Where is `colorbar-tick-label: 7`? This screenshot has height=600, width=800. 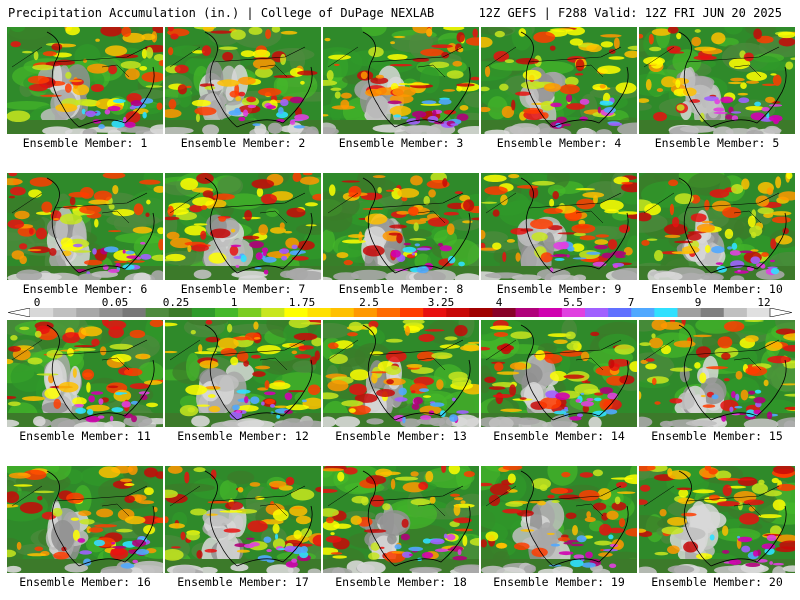
colorbar-tick-label: 7 is located at coordinates (631, 302).